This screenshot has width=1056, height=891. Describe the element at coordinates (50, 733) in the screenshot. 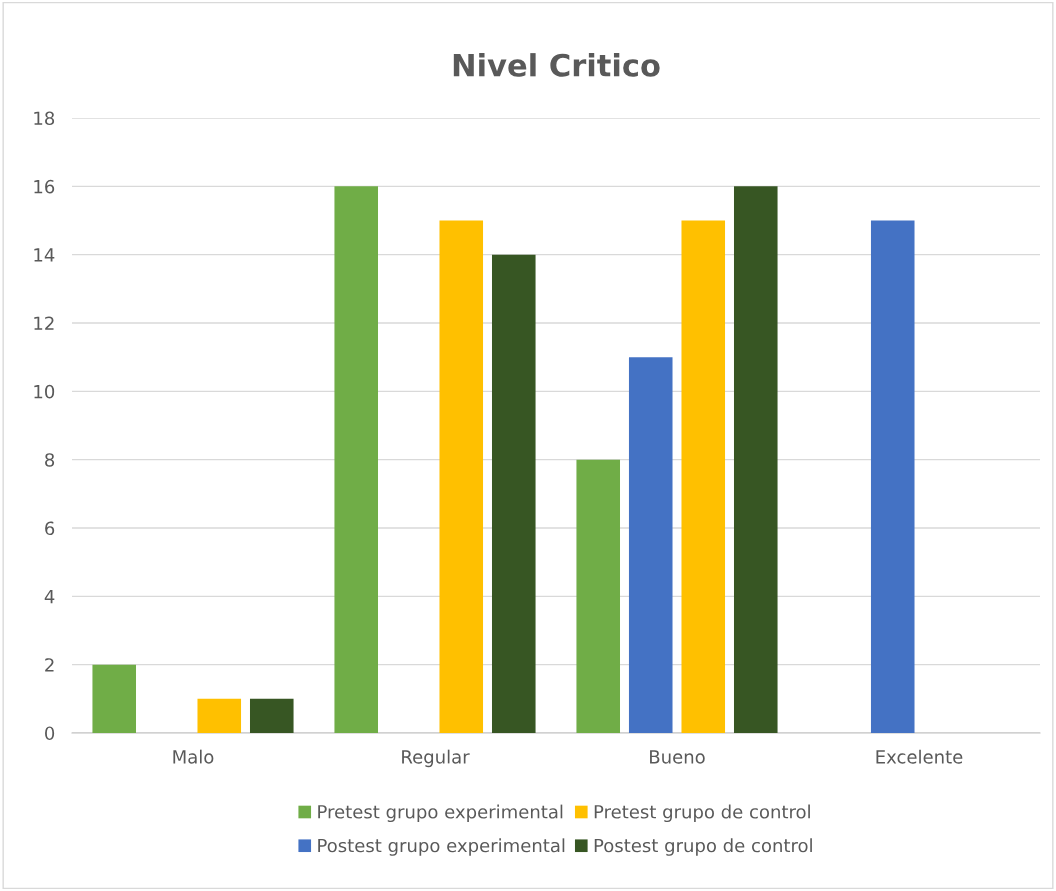

I see `y-tick-label: 0` at that location.